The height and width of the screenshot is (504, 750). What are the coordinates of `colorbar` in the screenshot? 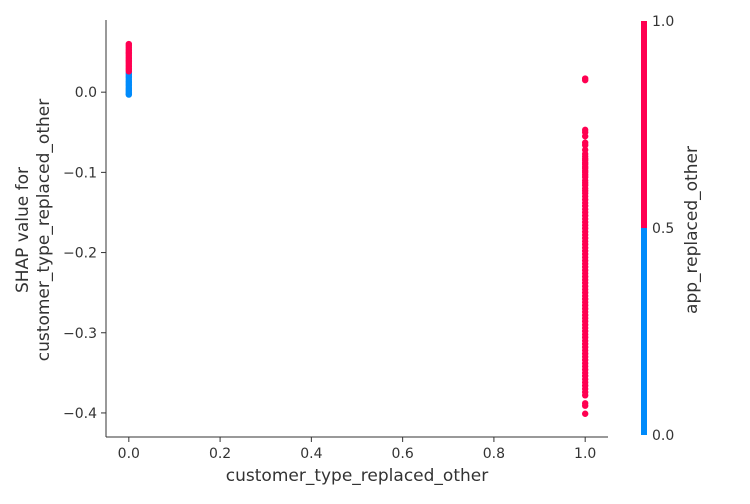 It's located at (644, 228).